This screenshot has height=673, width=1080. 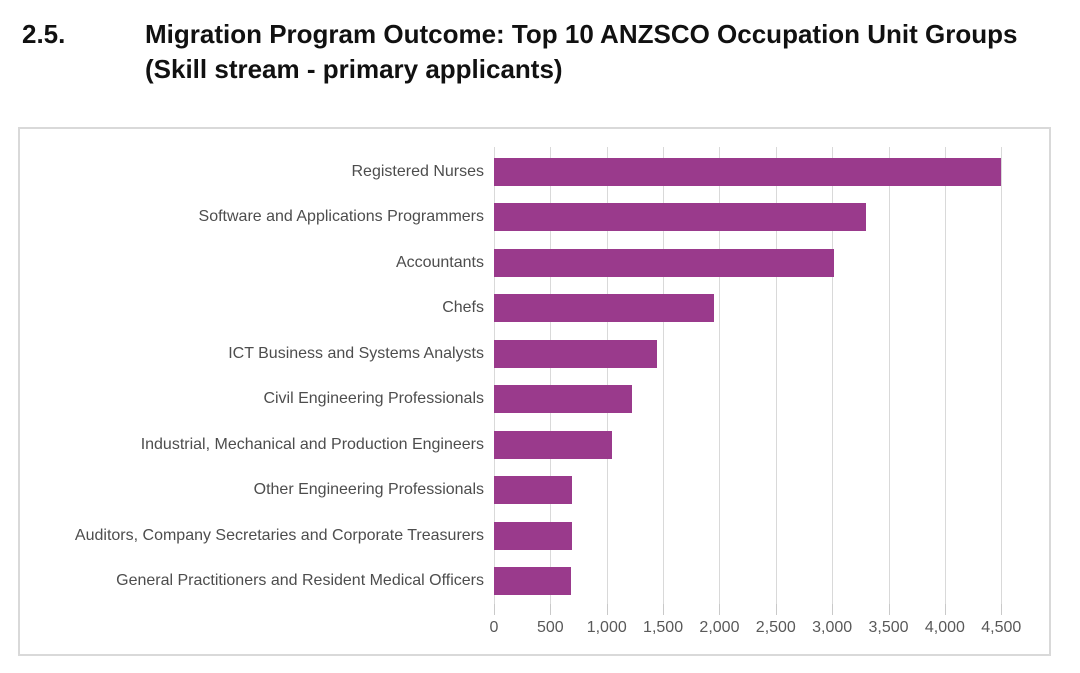 I want to click on bar-row: ICT Business and Systems Analysts, so click(x=536, y=354).